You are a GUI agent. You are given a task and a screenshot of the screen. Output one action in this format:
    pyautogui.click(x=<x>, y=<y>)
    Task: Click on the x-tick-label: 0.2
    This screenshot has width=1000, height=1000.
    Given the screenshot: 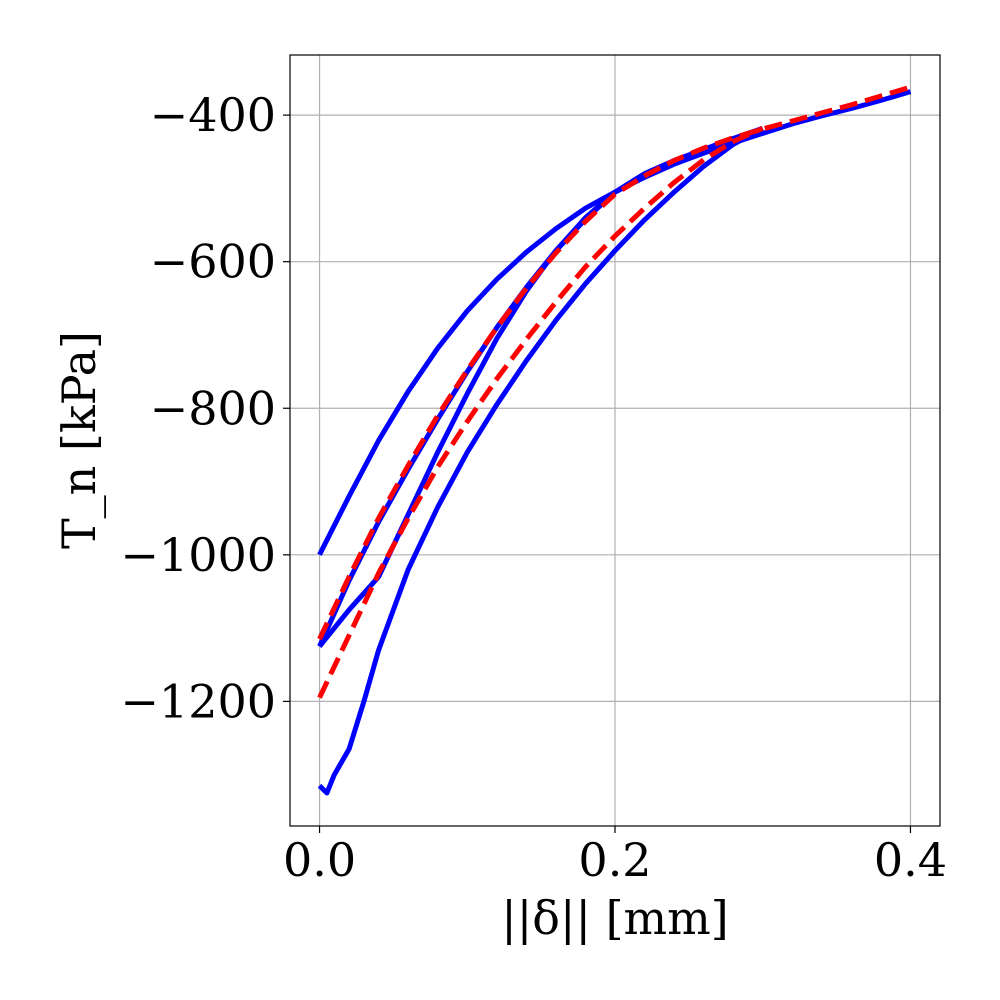 What is the action you would take?
    pyautogui.click(x=614, y=860)
    